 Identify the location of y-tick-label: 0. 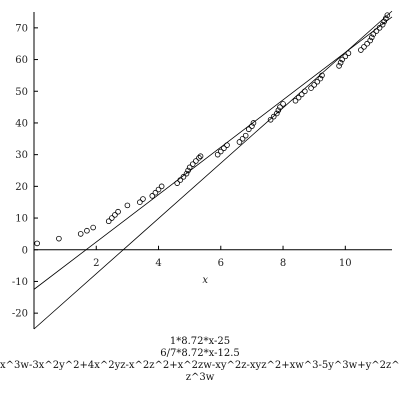
(25, 250).